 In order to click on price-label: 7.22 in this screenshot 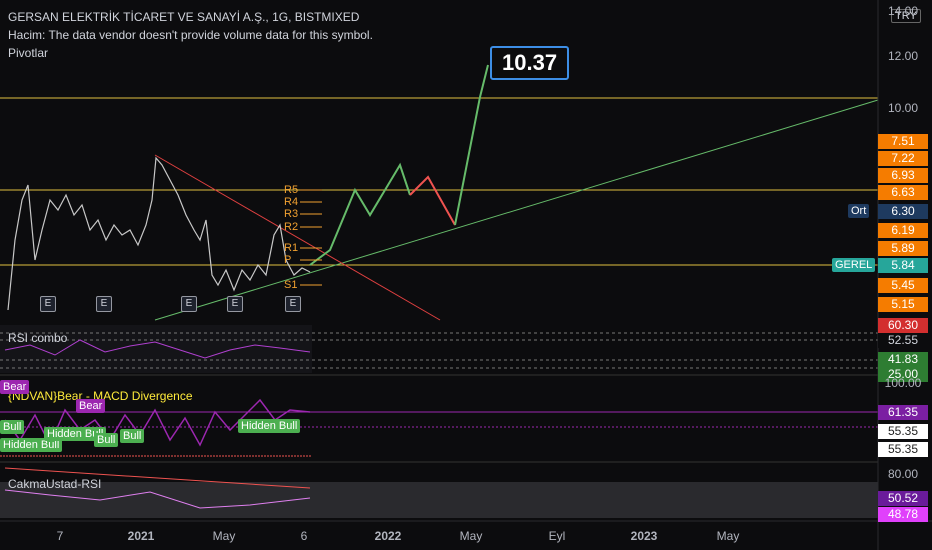, I will do `click(903, 158)`.